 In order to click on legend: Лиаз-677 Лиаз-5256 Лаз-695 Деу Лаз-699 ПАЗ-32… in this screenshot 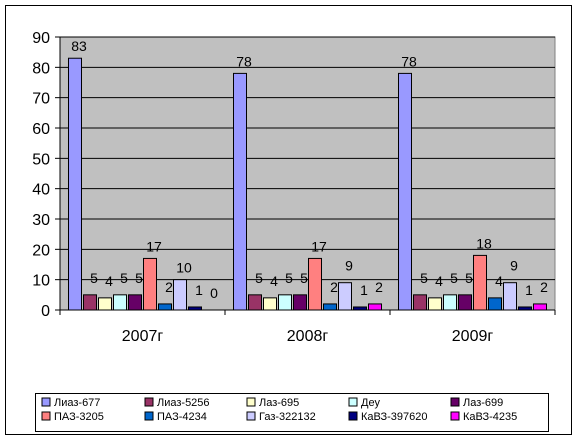, I will do `click(292, 412)`.